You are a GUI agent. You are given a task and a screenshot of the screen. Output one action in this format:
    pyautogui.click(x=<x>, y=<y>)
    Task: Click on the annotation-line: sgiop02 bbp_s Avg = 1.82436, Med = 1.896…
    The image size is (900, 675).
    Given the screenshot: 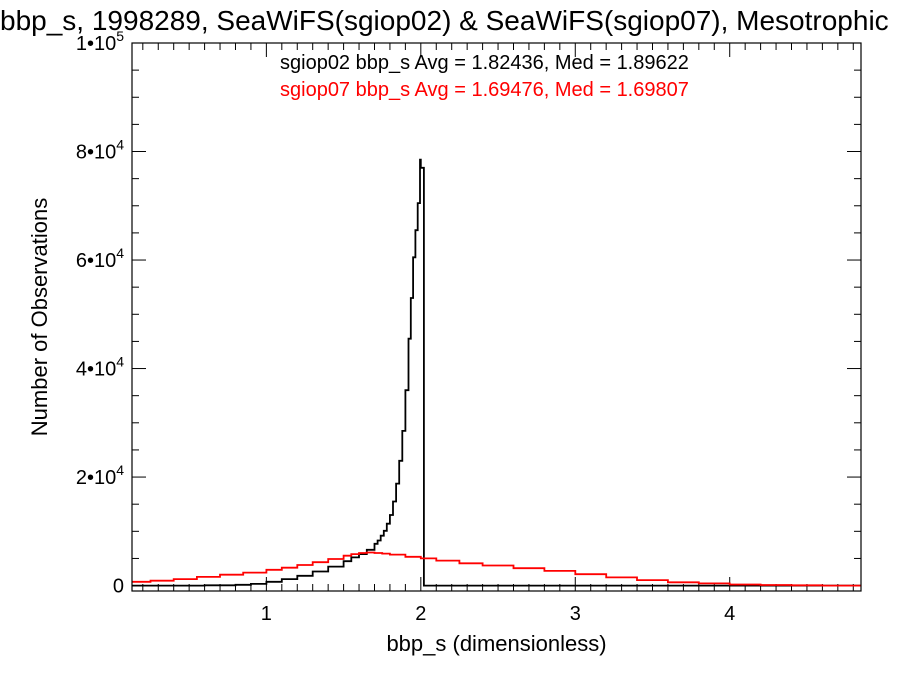 What is the action you would take?
    pyautogui.click(x=484, y=63)
    